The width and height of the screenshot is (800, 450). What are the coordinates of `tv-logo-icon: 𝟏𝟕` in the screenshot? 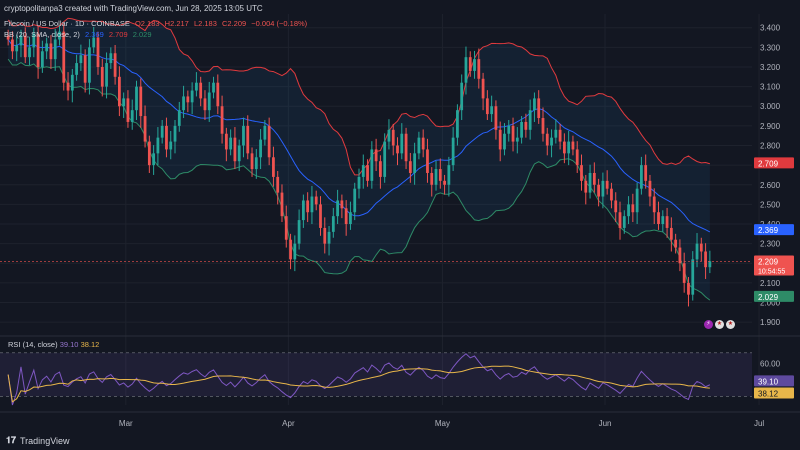 It's located at (11, 440).